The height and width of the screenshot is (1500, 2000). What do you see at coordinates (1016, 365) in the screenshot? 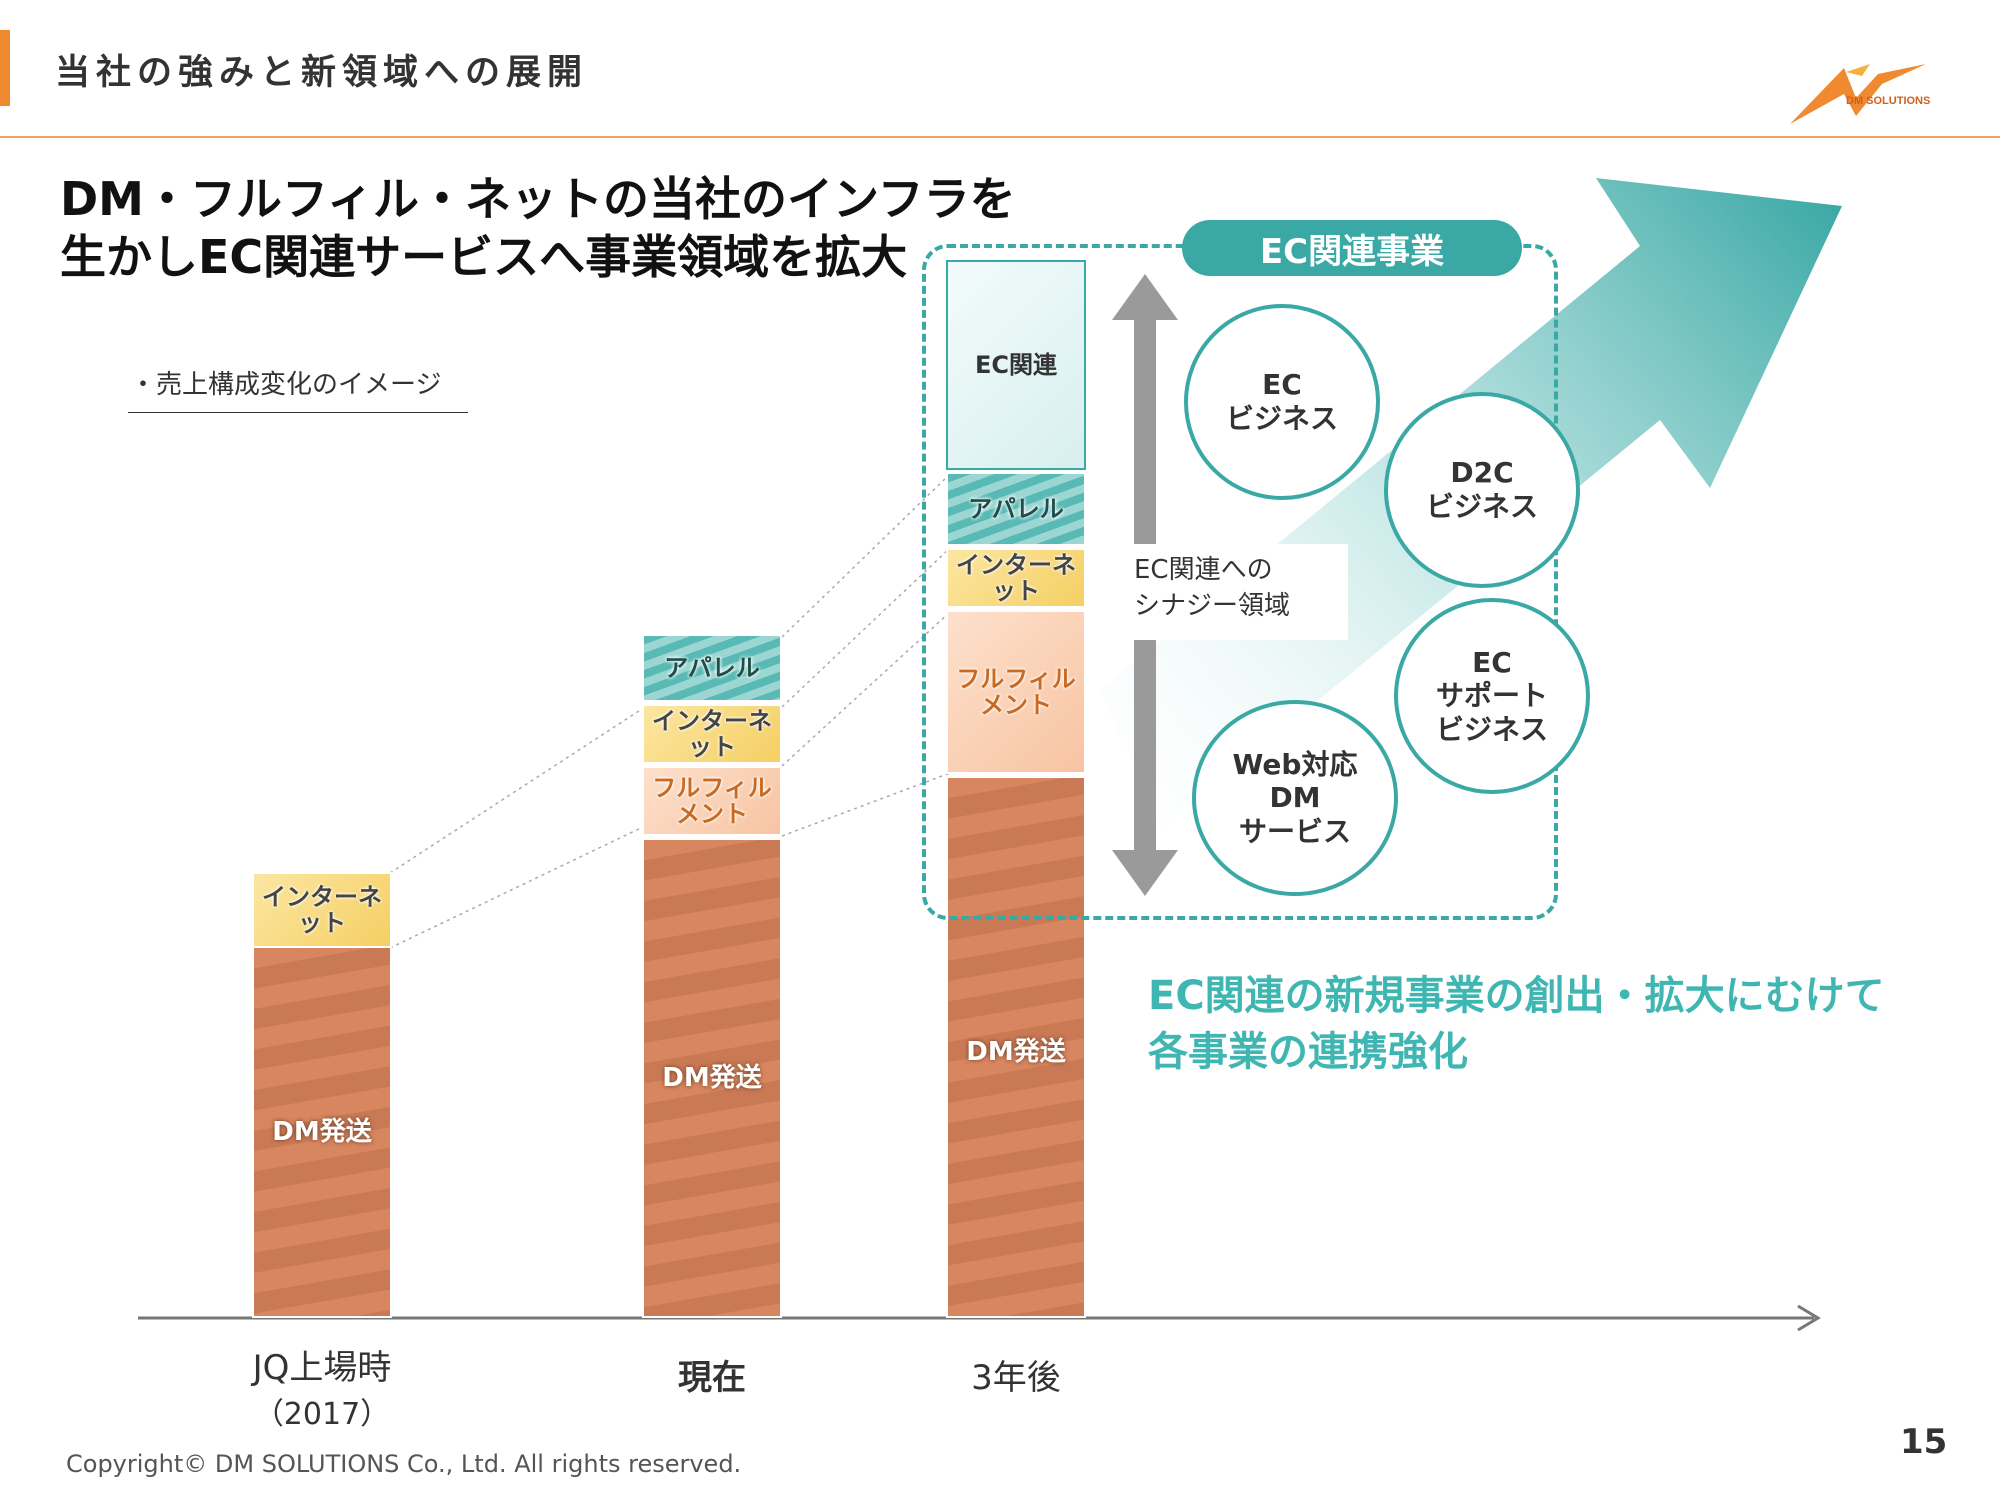
I see `bar-3-segment-ec: EC関連` at bounding box center [1016, 365].